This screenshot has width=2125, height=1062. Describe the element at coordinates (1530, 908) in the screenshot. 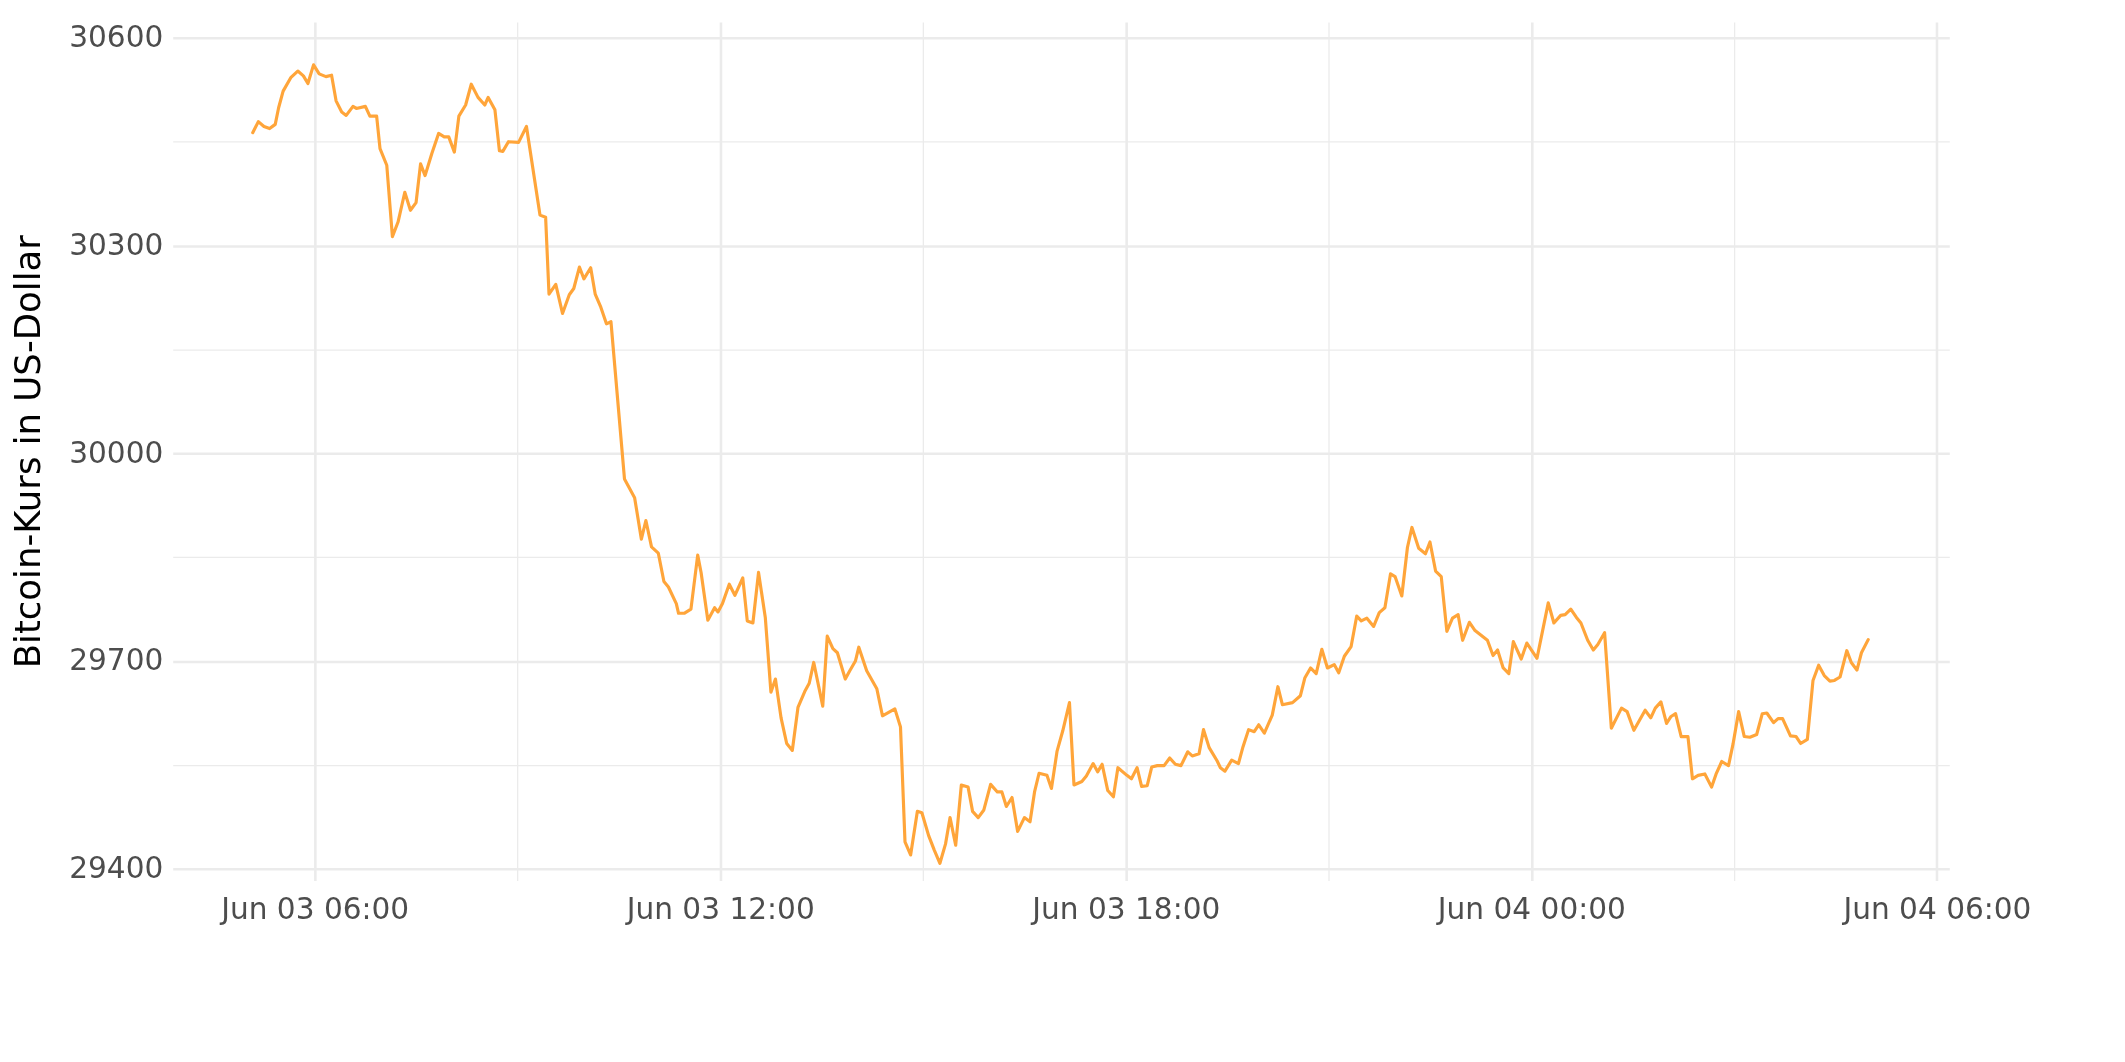

I see `x-tick-label: Jun 04 00:00` at that location.